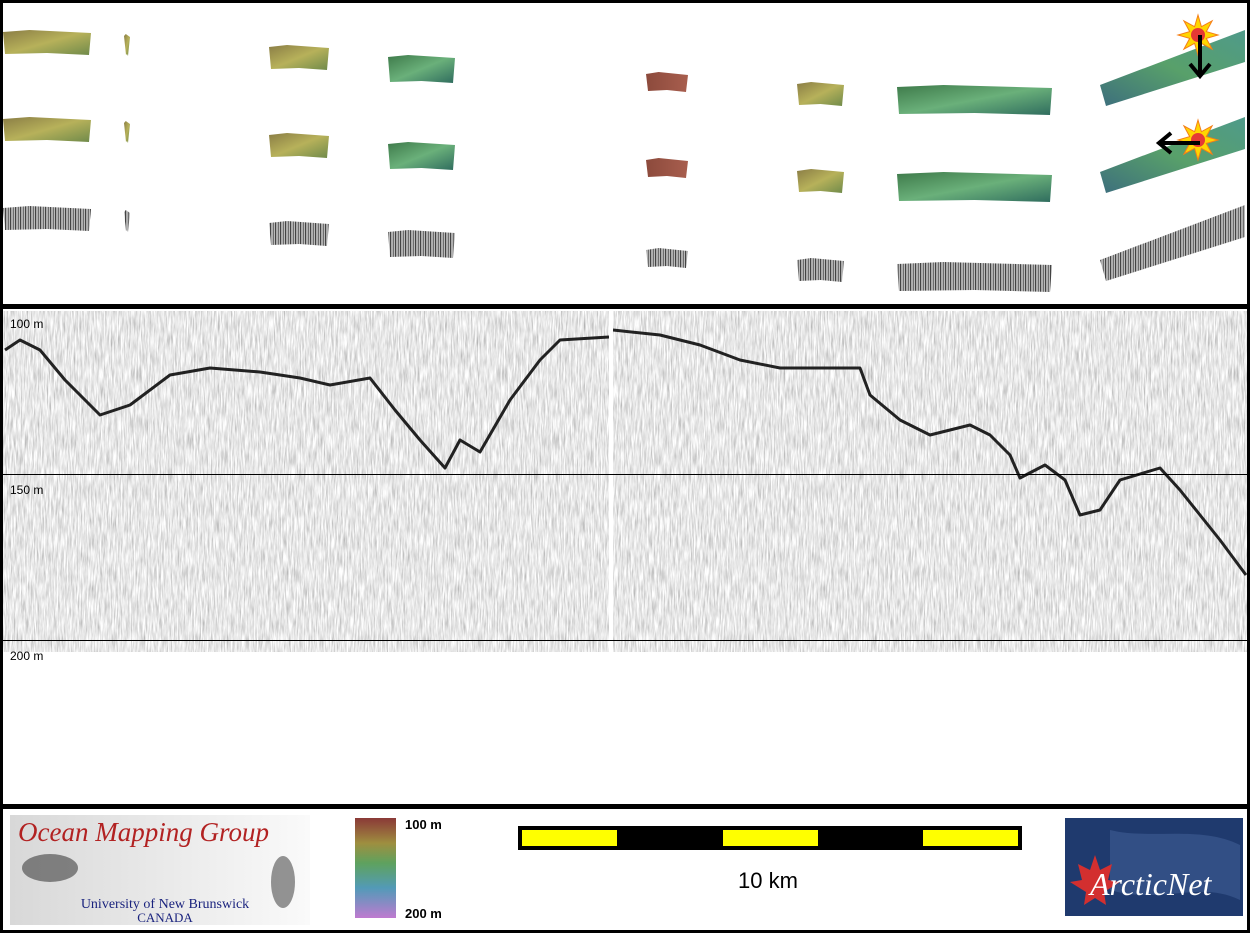 The width and height of the screenshot is (1250, 933). What do you see at coordinates (375, 868) in the screenshot?
I see `colorbar-shade` at bounding box center [375, 868].